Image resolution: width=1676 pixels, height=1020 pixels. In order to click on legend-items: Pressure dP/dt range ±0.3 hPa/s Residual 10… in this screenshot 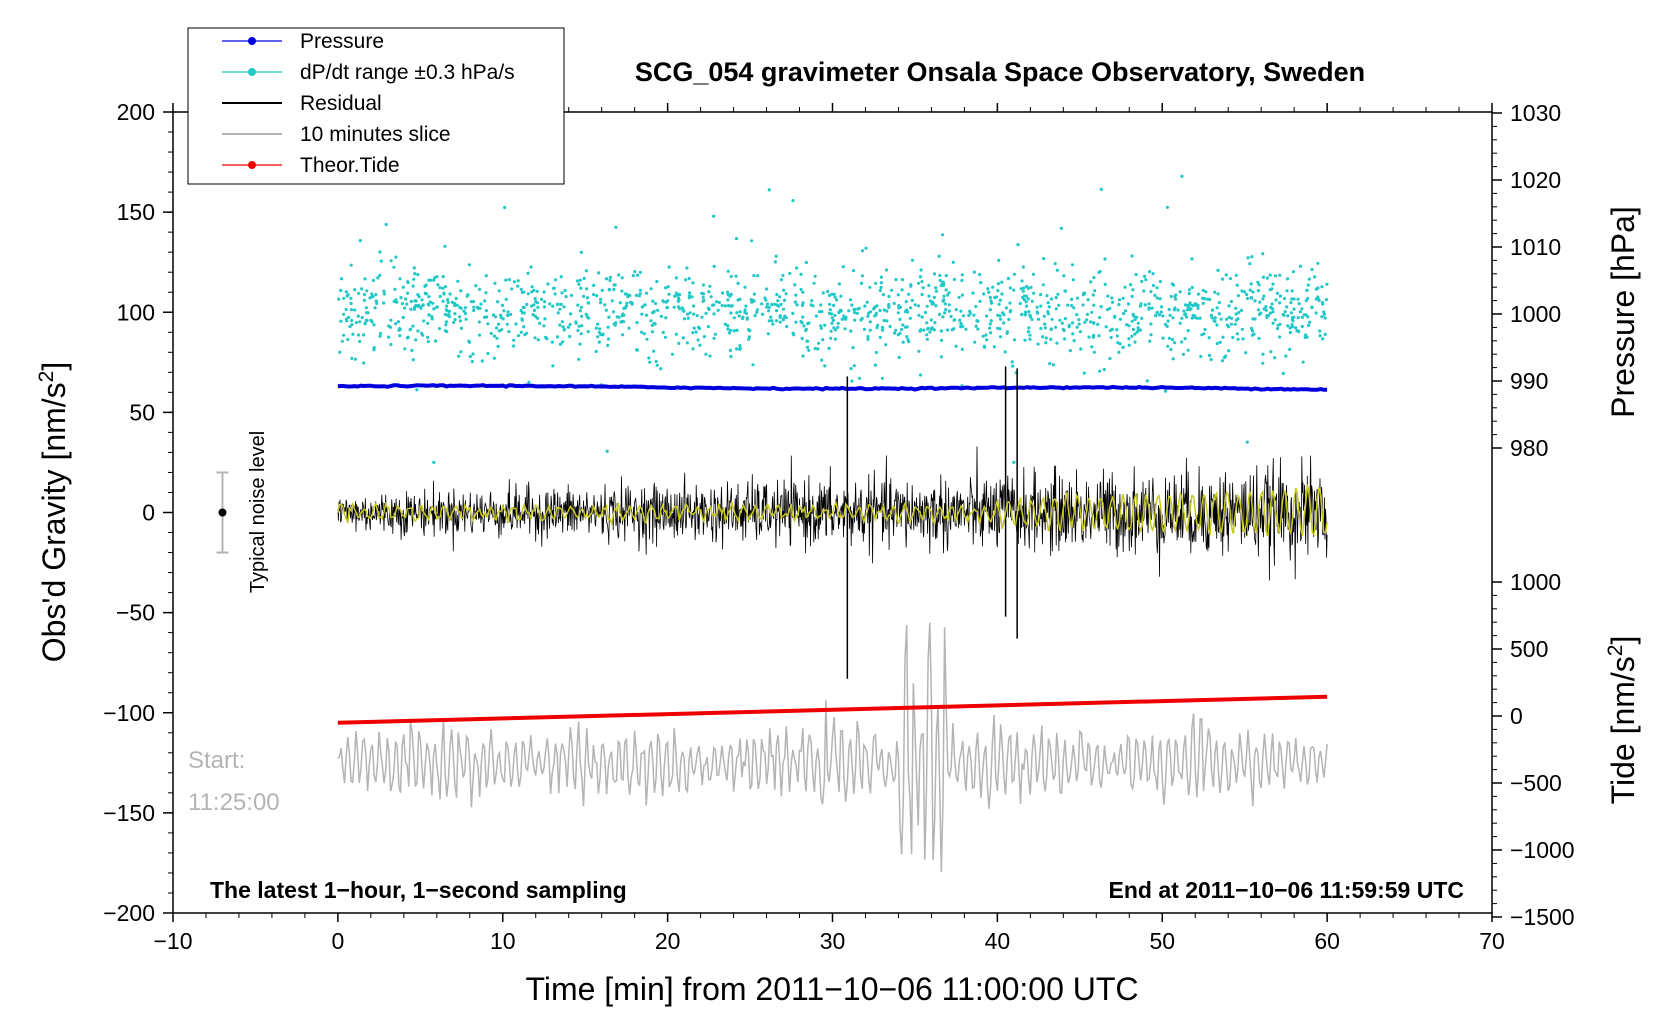, I will do `click(368, 103)`.